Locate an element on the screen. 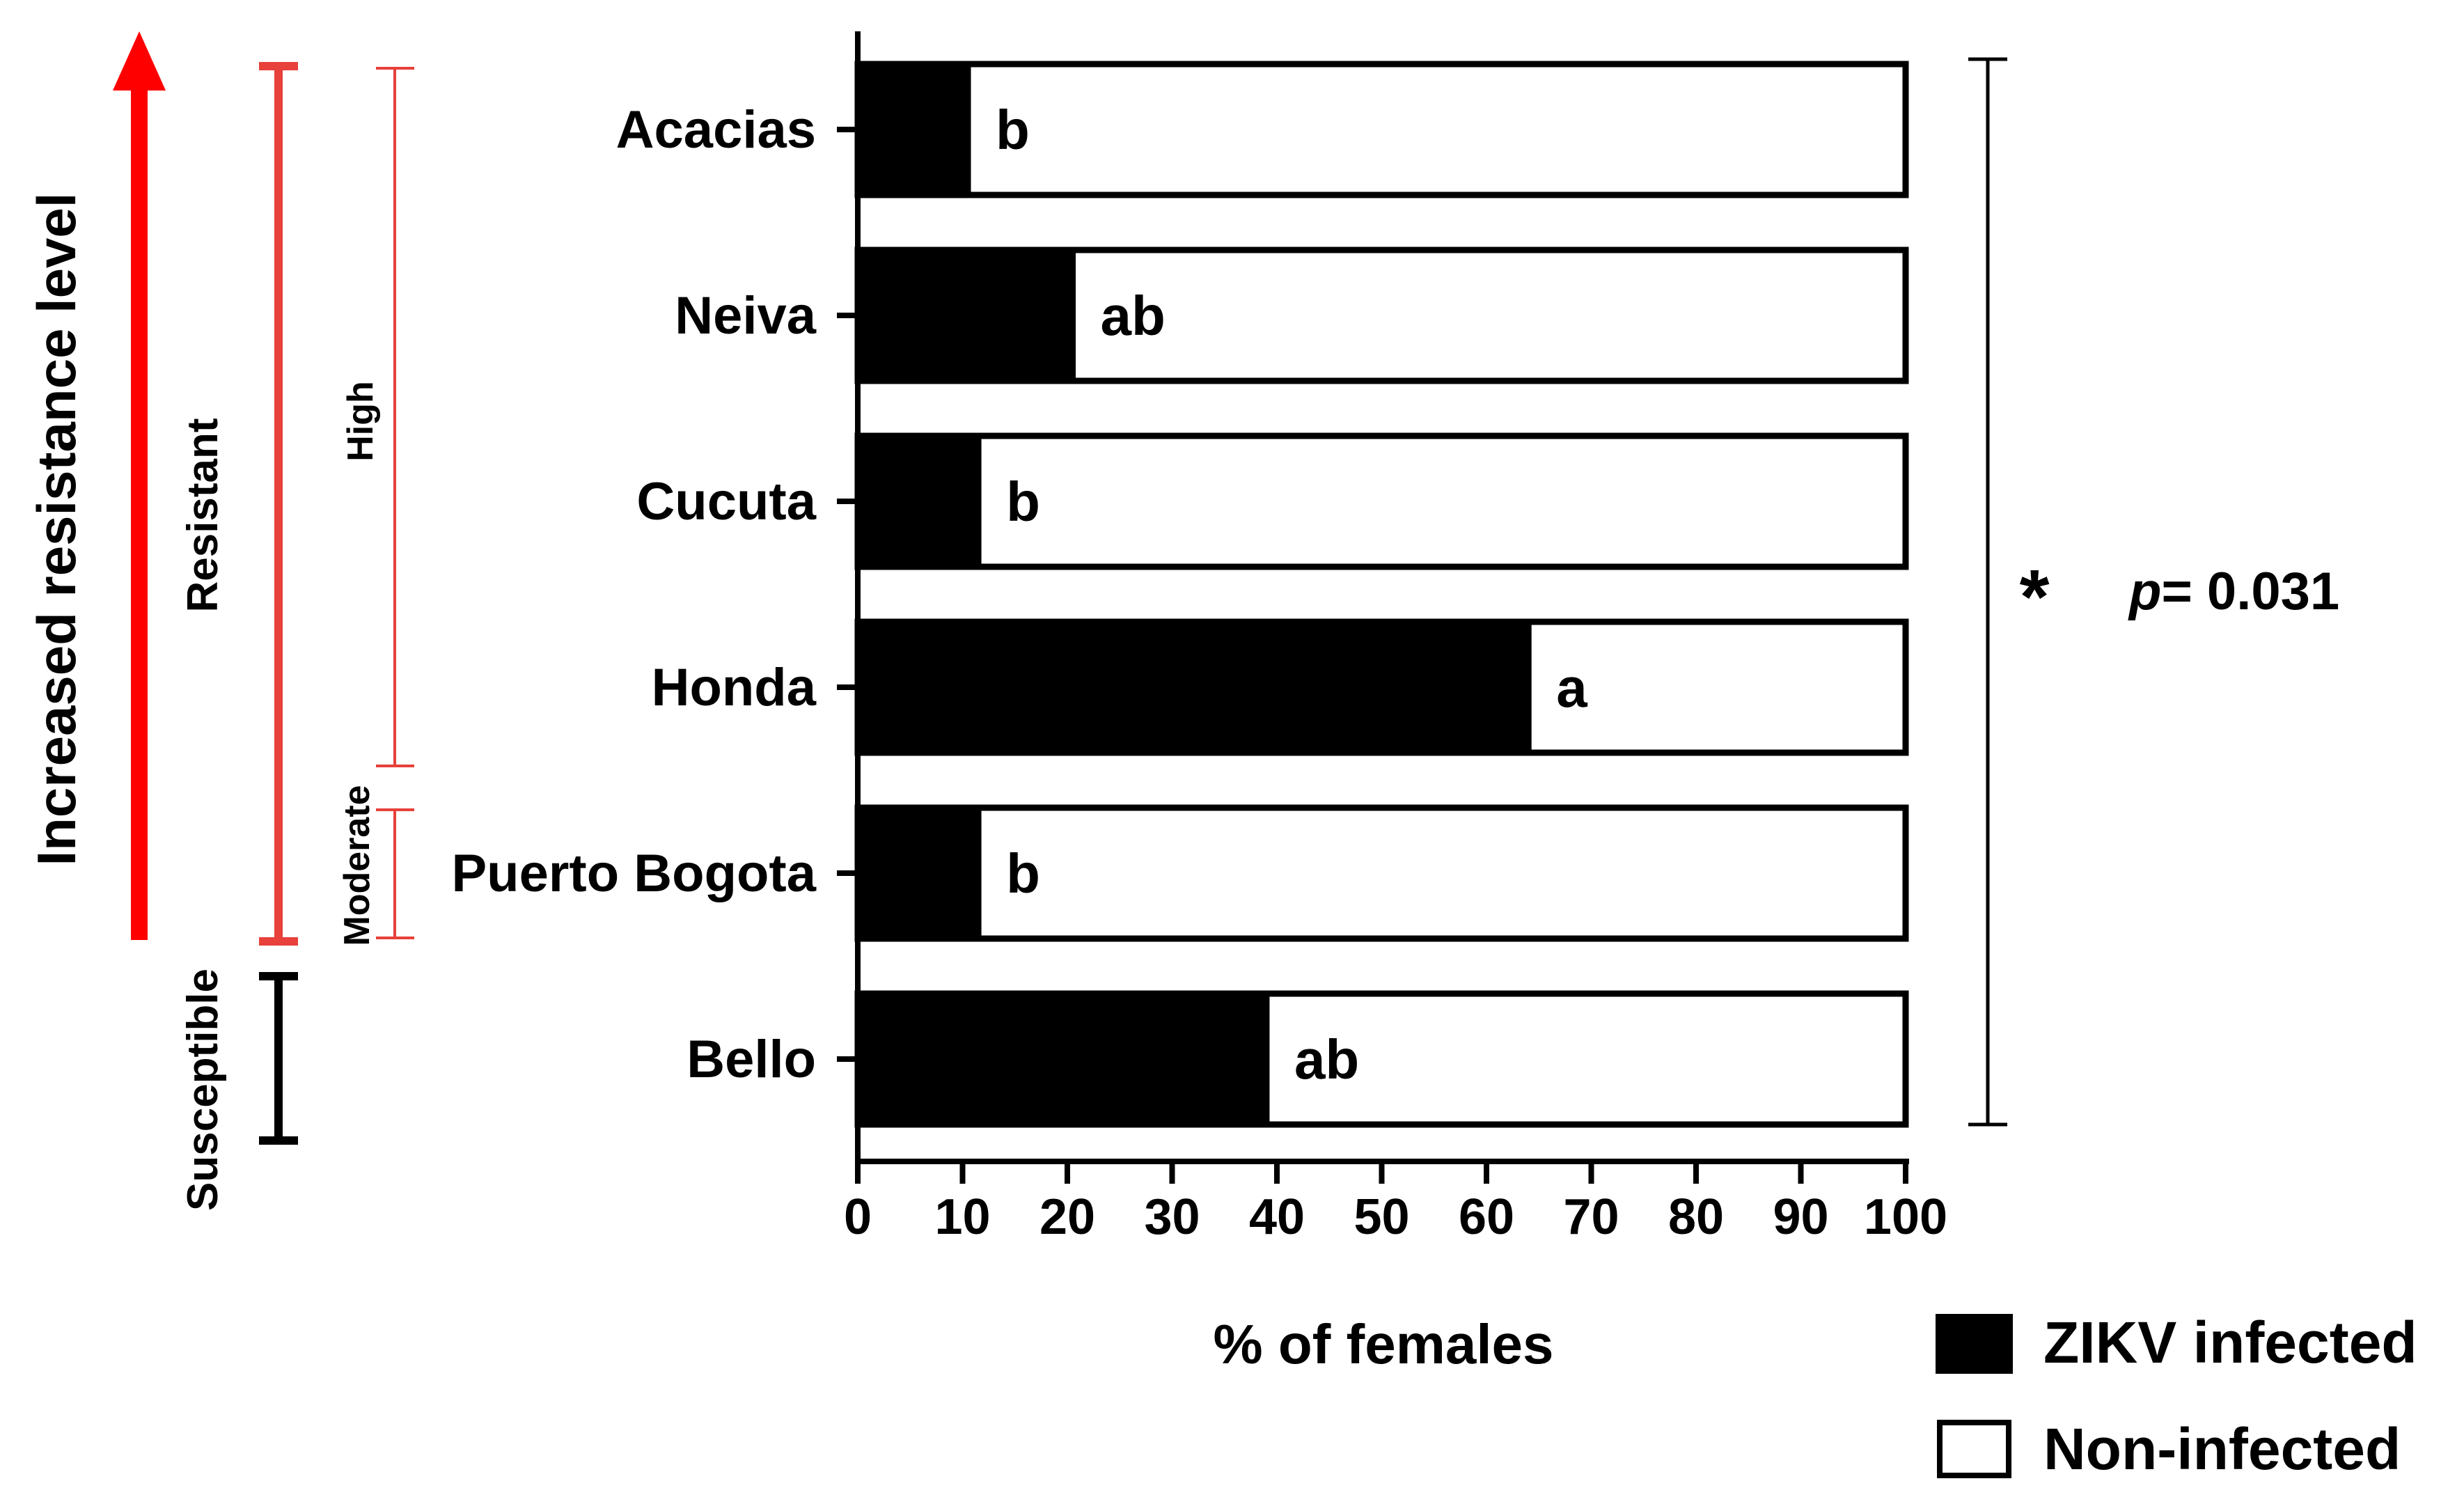  moderate-bracket is located at coordinates (395, 873).